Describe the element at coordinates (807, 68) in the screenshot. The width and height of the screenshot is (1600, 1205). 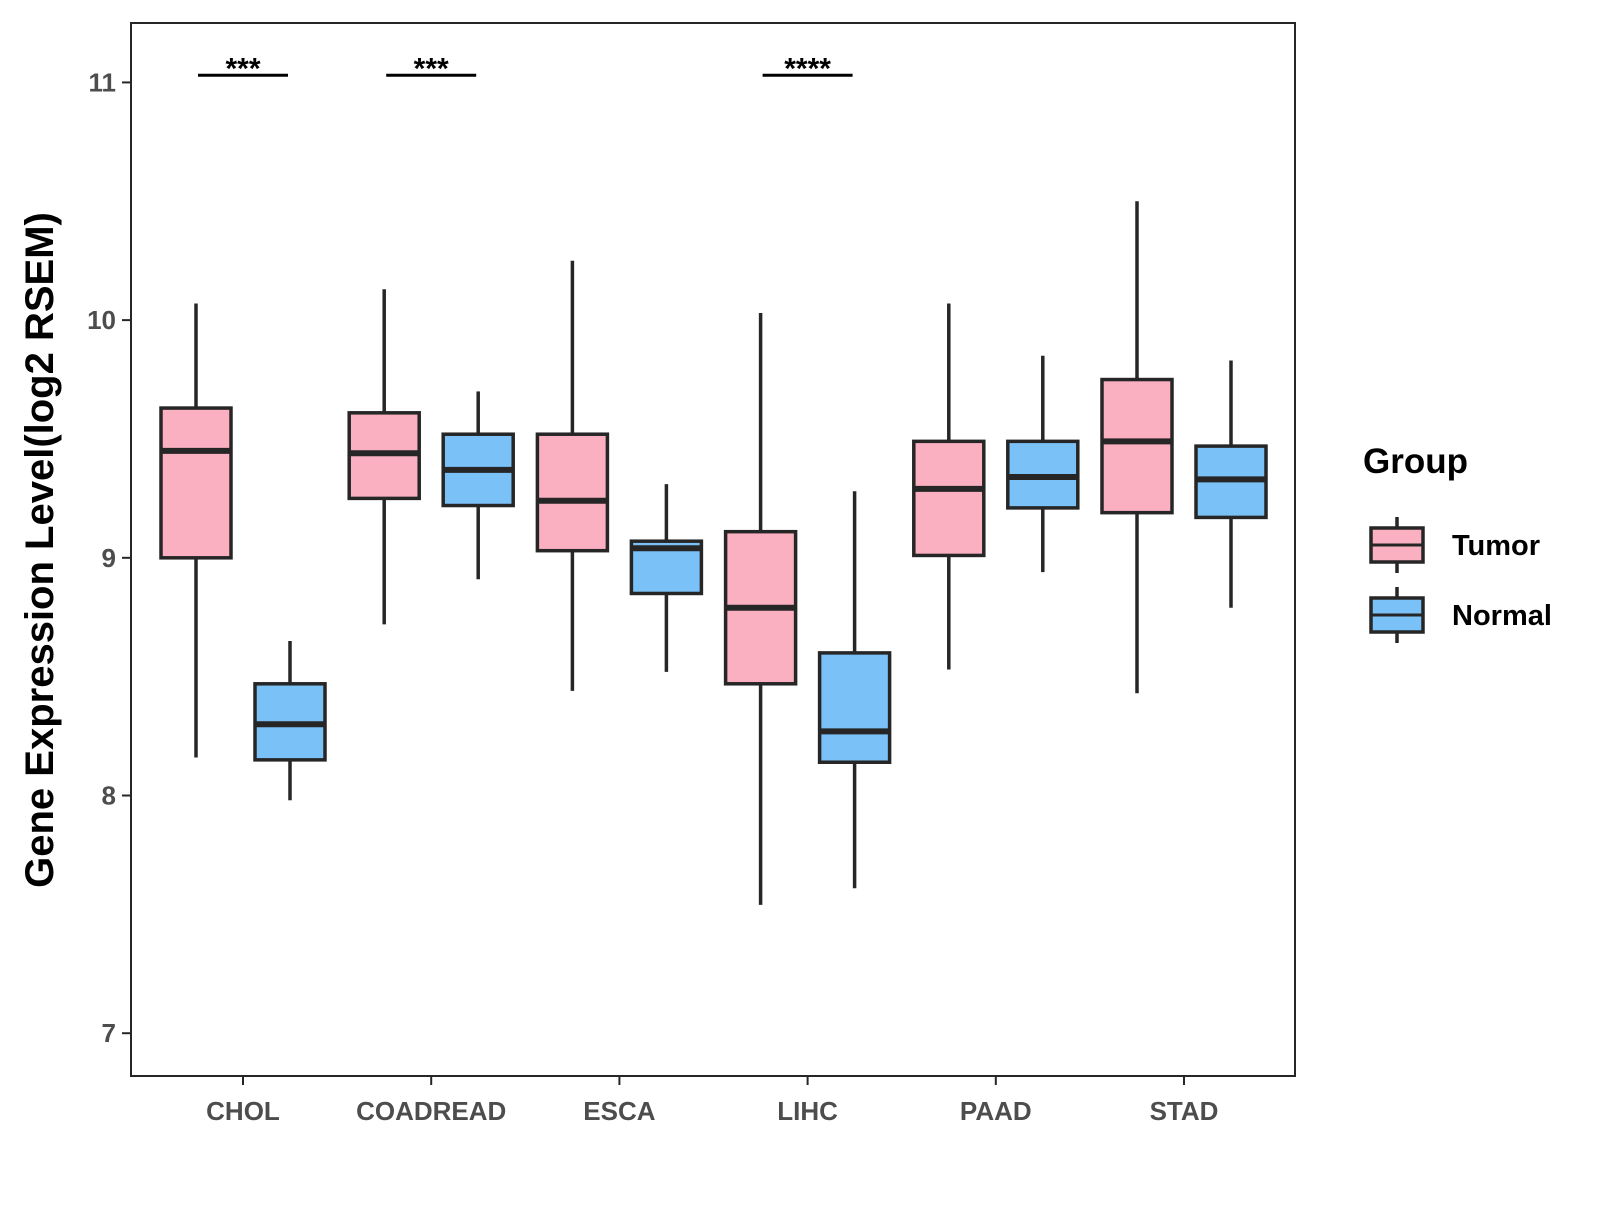
I see `significance-label: ****` at that location.